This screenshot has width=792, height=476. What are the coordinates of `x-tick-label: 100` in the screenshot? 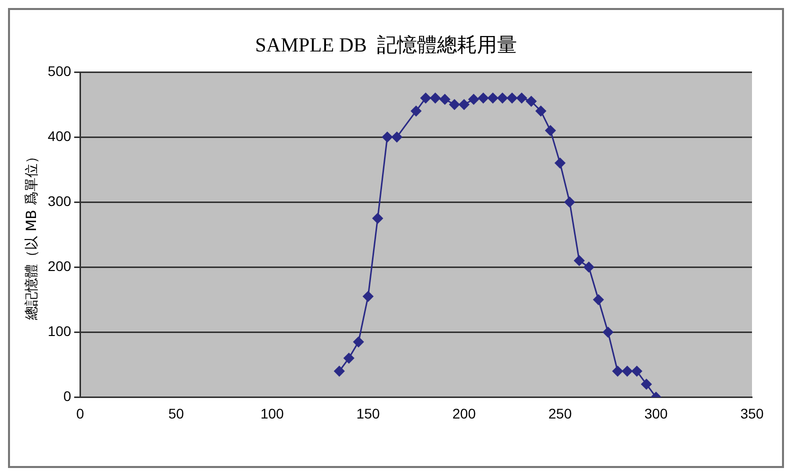 It's located at (272, 413).